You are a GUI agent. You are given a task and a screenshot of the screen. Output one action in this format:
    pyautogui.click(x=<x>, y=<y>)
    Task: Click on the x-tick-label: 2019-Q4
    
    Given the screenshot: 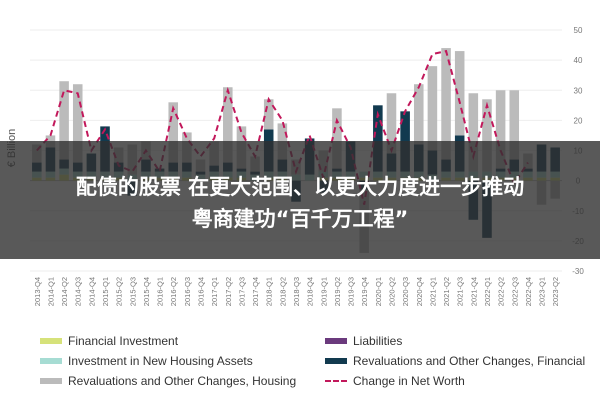 What is the action you would take?
    pyautogui.click(x=364, y=291)
    